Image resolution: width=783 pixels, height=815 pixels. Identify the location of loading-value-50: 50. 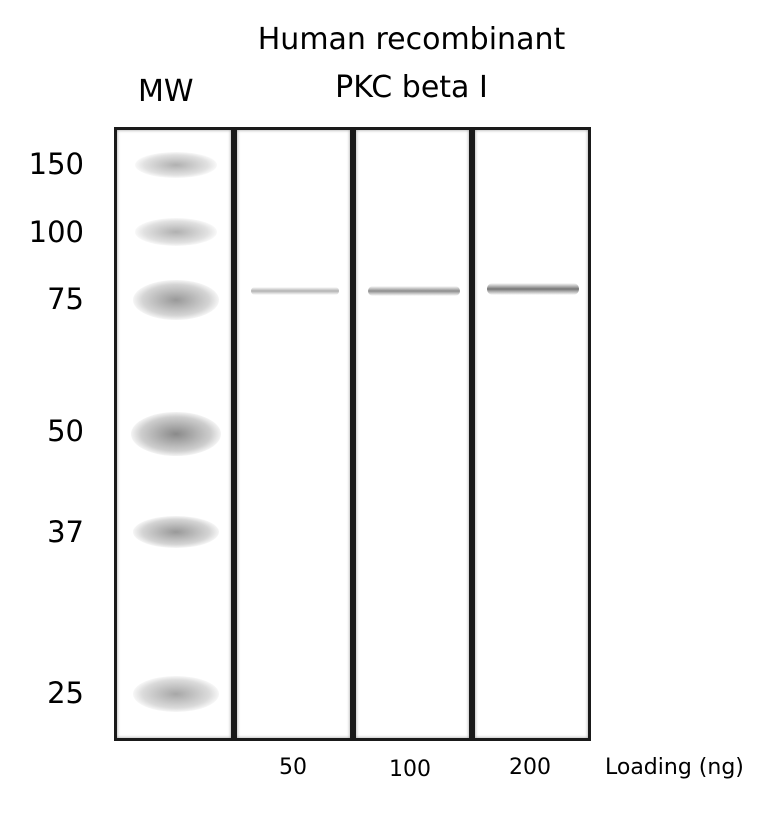
(293, 767).